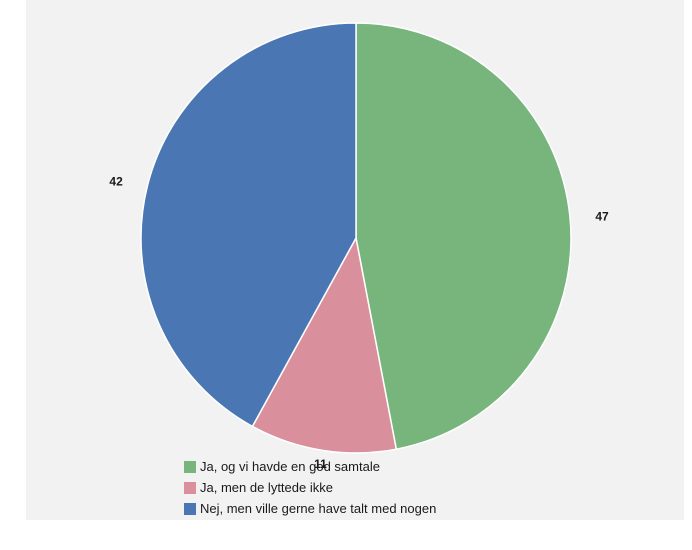 This screenshot has height=550, width=692. I want to click on legend-item-ja-god-samtale: Ja, og vi havde en god samtale, so click(310, 466).